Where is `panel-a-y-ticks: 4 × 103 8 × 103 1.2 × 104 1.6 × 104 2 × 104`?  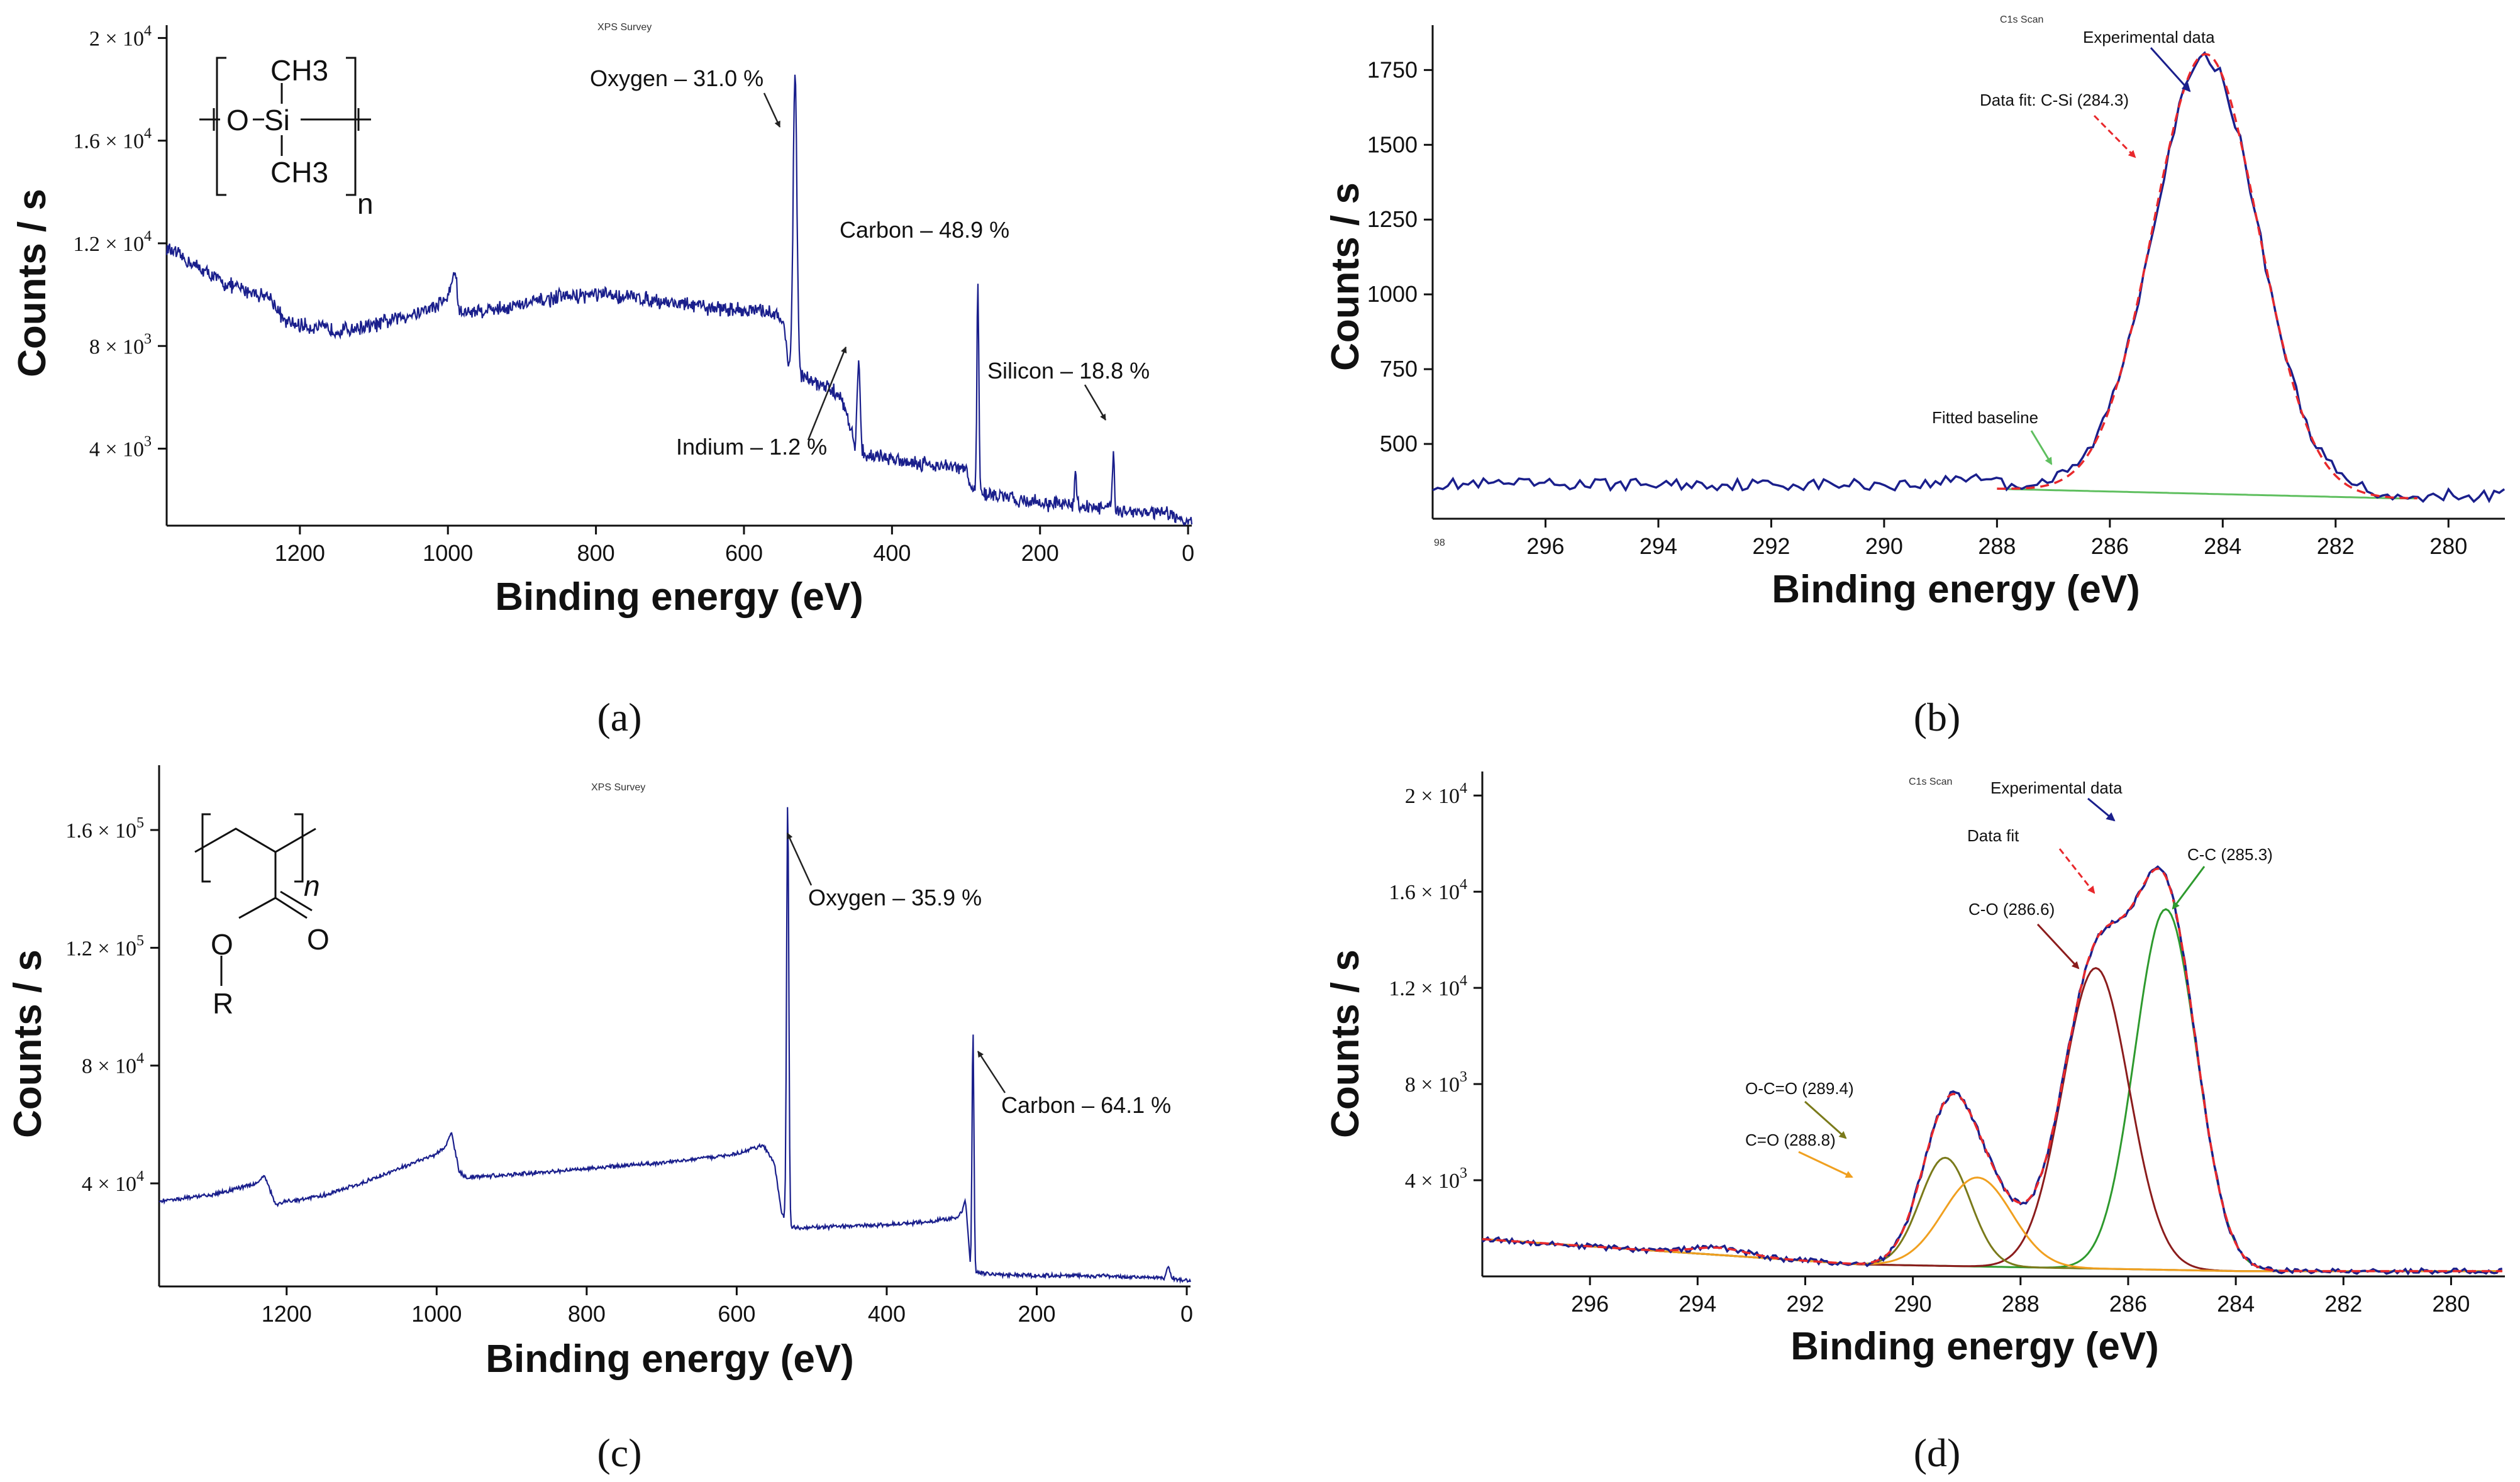 panel-a-y-ticks: 4 × 103 8 × 103 1.2 × 104 1.6 × 104 2 × 104 is located at coordinates (120, 242).